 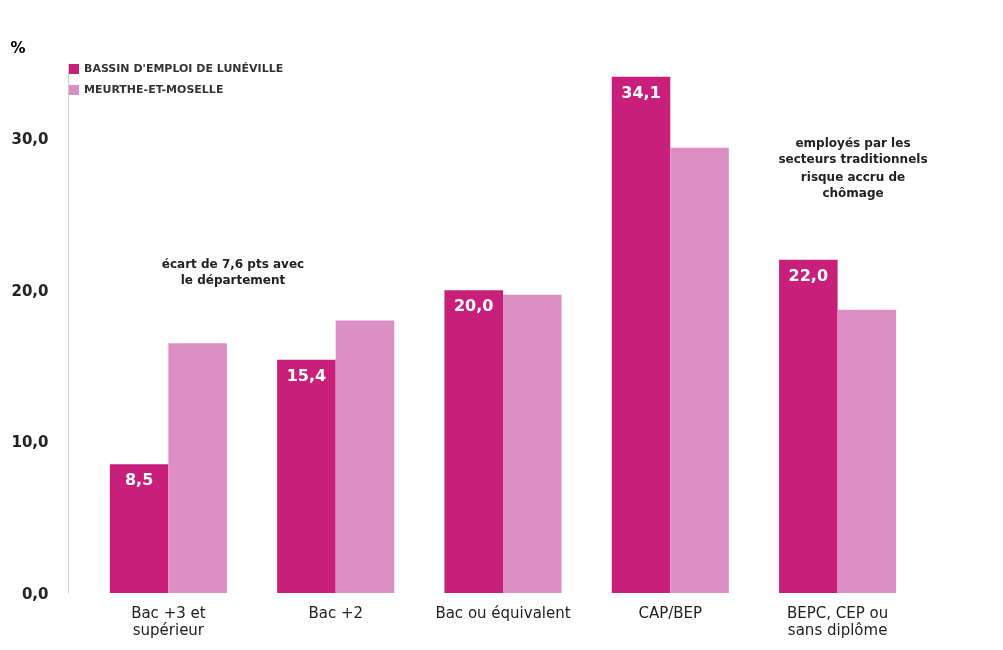 What do you see at coordinates (670, 612) in the screenshot?
I see `x-tick-label: CAP/BEP` at bounding box center [670, 612].